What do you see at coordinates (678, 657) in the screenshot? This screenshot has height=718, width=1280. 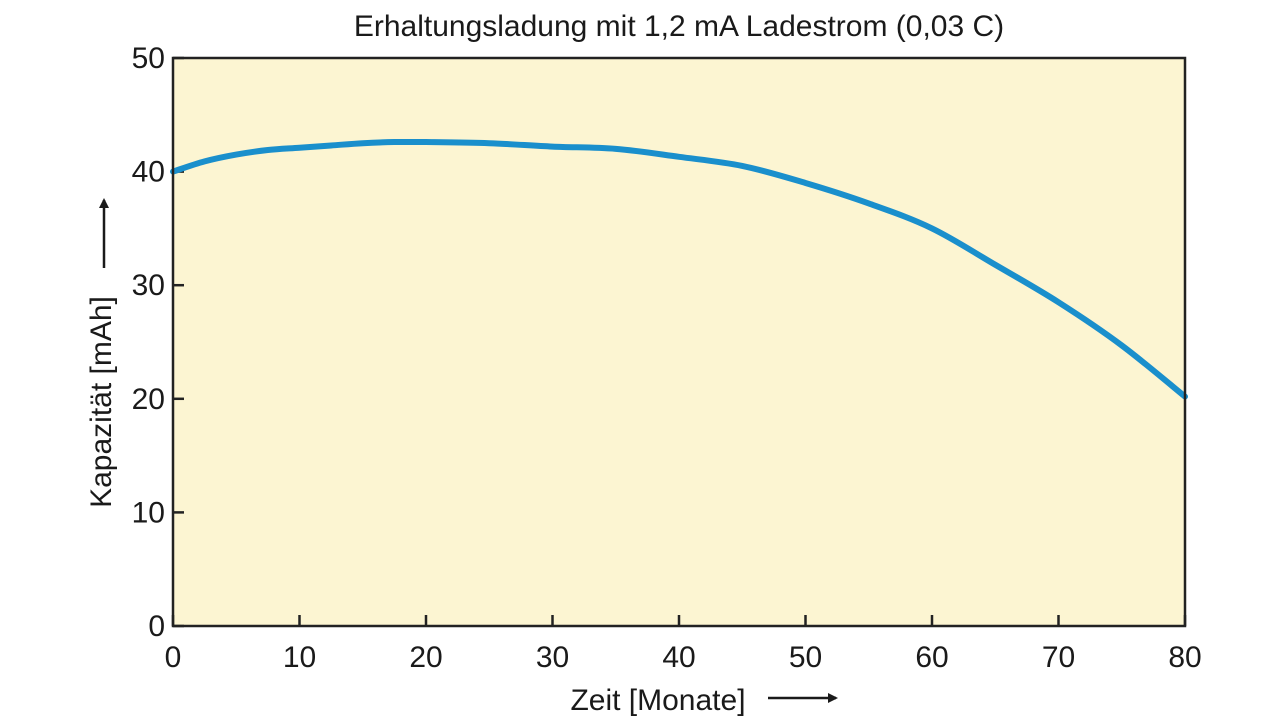 I see `x-tick-label: 40` at bounding box center [678, 657].